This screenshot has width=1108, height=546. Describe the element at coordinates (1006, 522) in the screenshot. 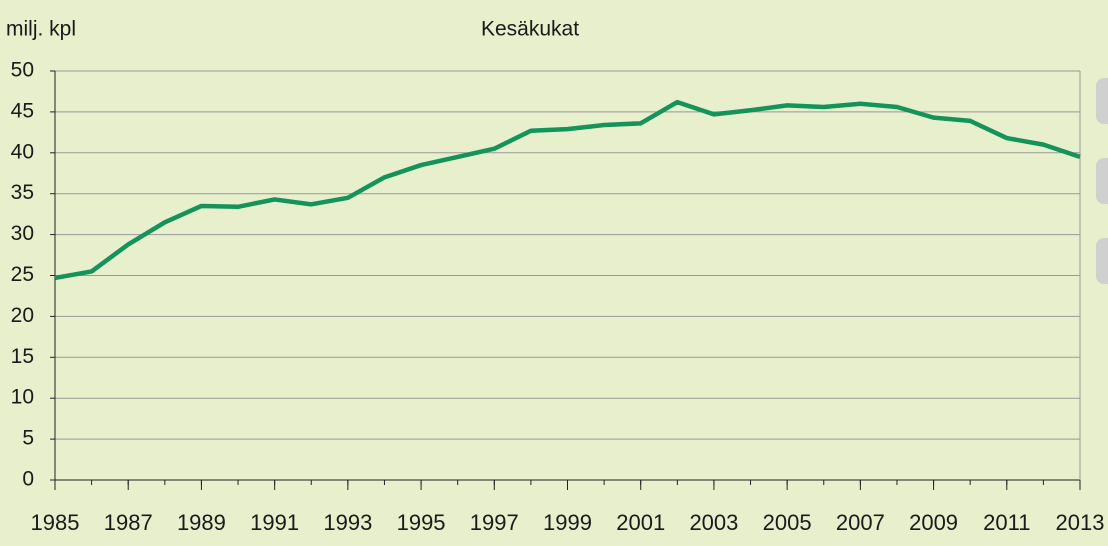

I see `x-tick-label: 2011` at that location.